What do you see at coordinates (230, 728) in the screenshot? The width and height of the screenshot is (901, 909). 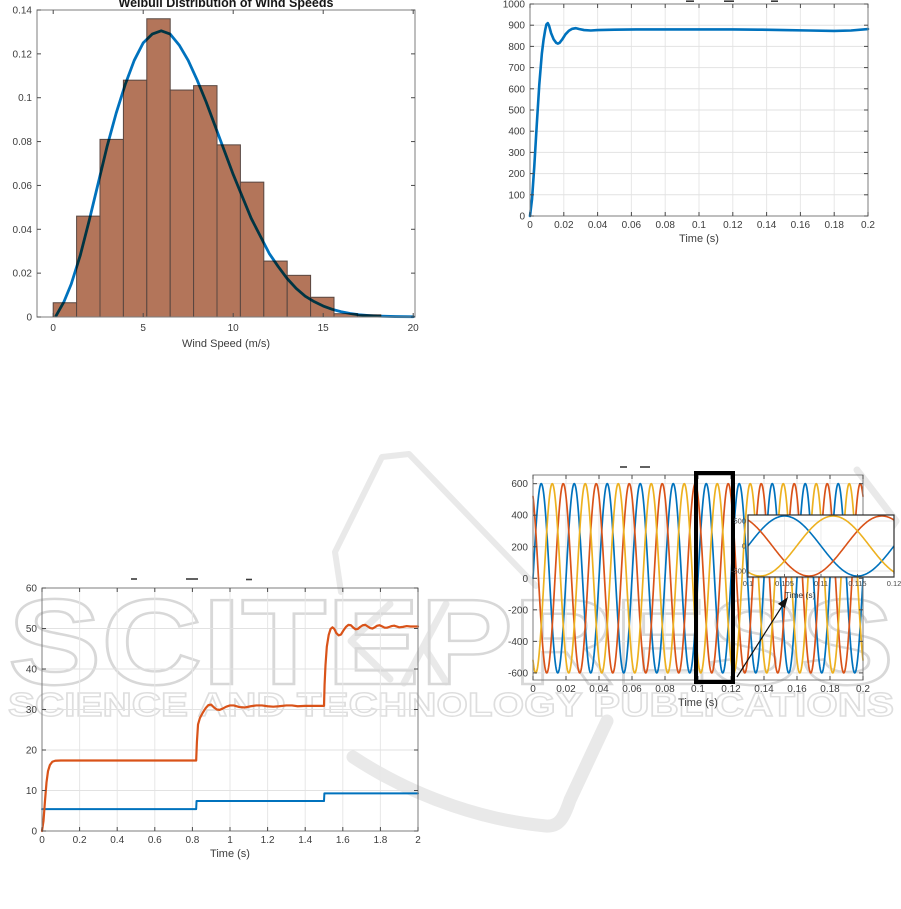 I see `step-response-orange-series` at bounding box center [230, 728].